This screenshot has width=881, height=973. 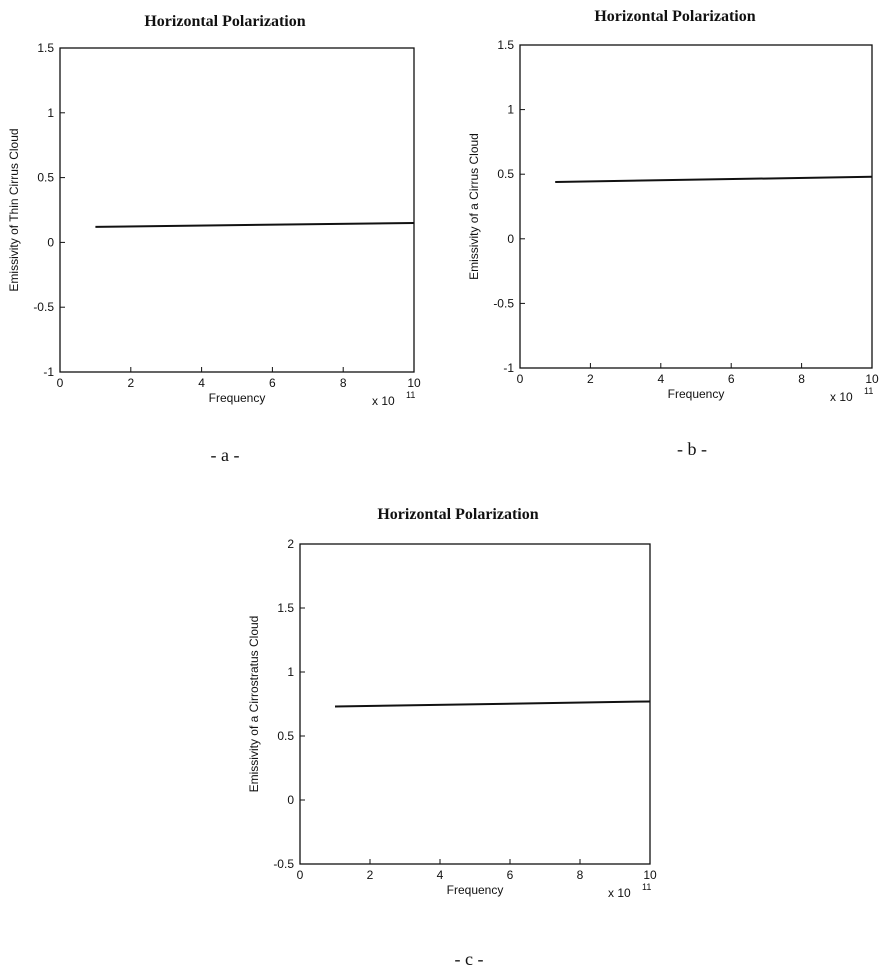 What do you see at coordinates (225, 455) in the screenshot?
I see `panel-caption: - a -` at bounding box center [225, 455].